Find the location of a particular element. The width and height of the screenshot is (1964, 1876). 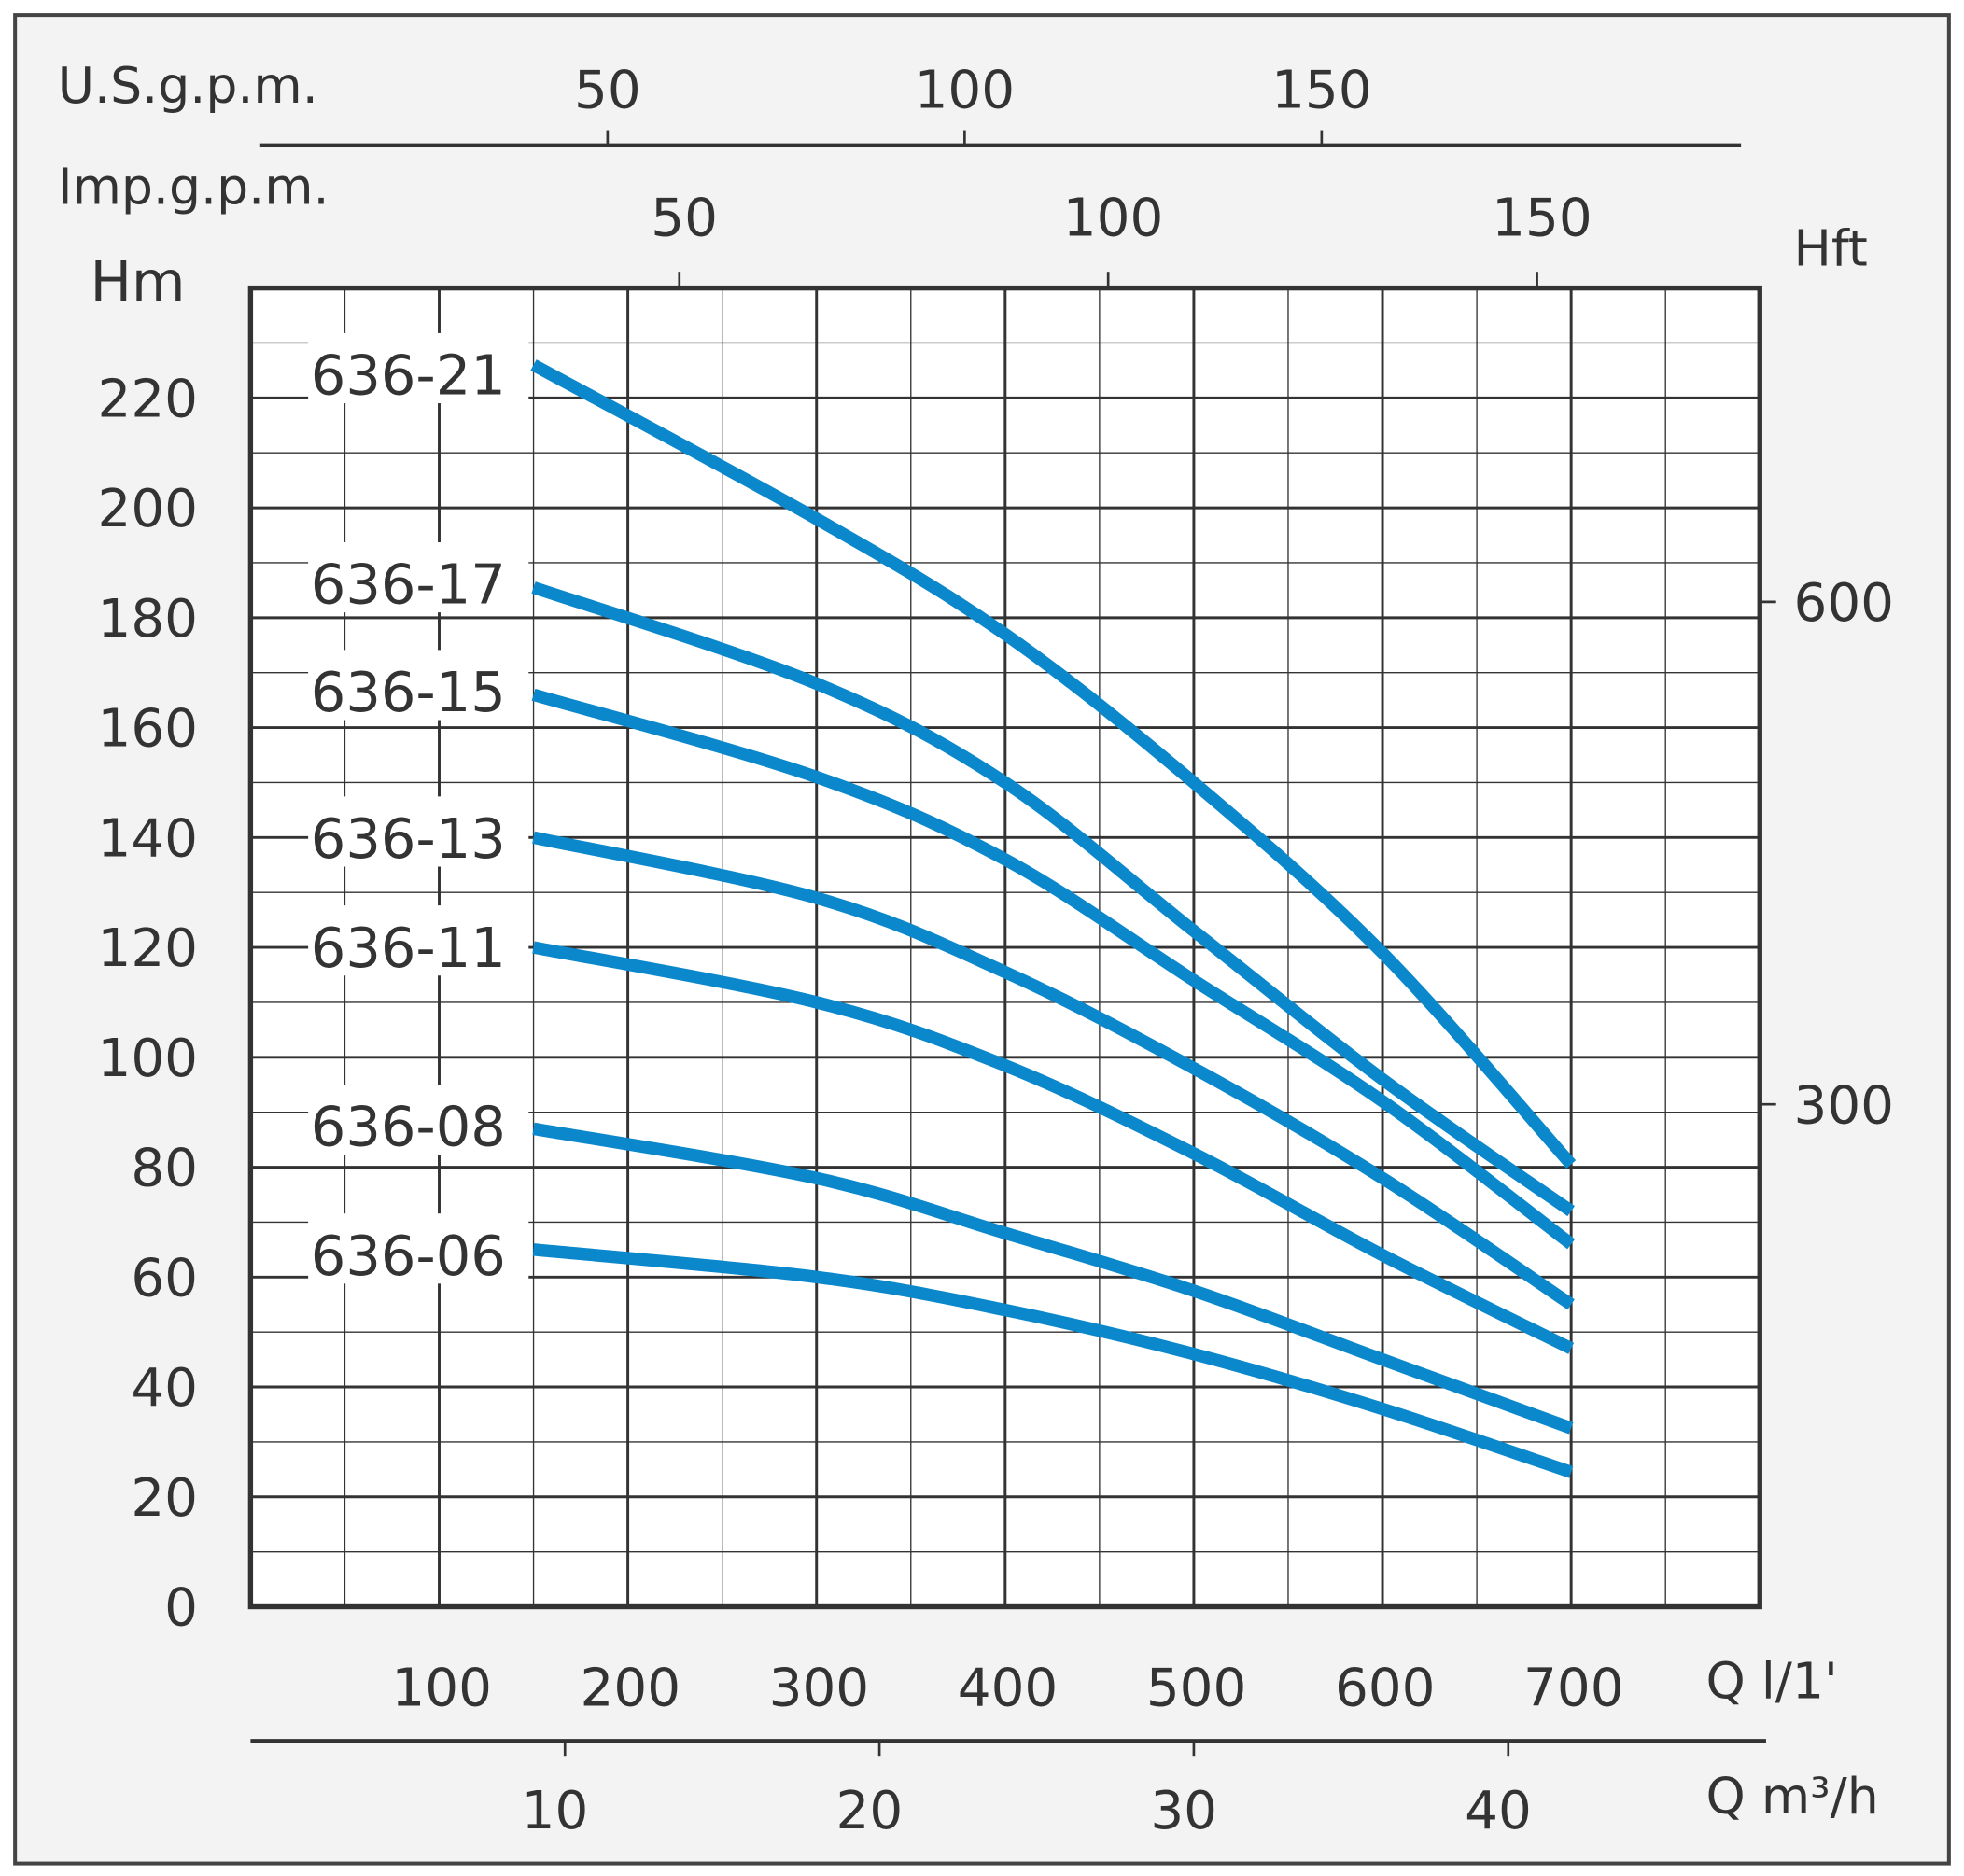

m3h-tick-label: 10 is located at coordinates (555, 1811).